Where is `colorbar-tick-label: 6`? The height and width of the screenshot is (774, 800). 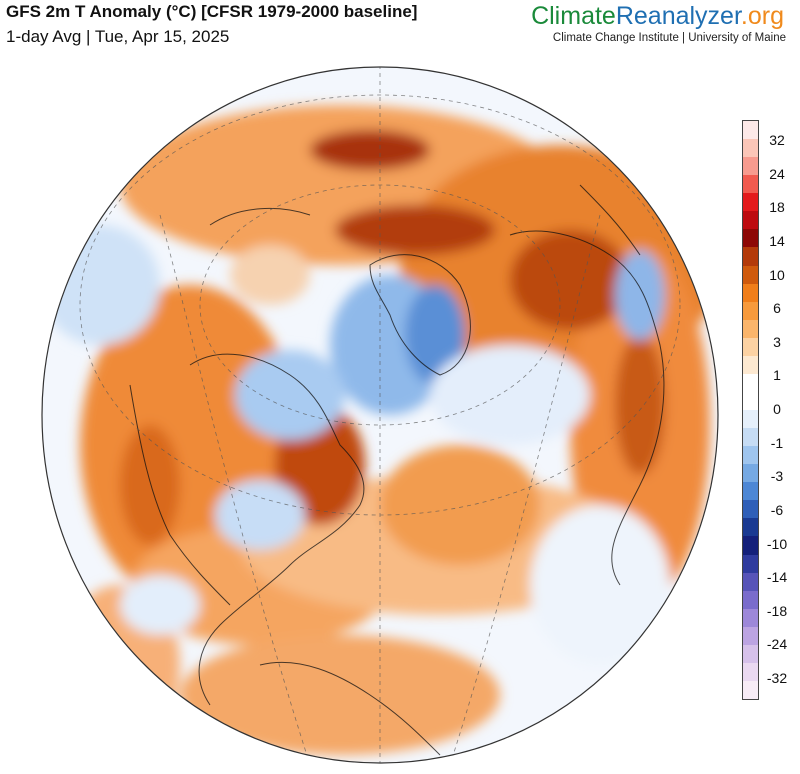
colorbar-tick-label: 6 is located at coordinates (777, 308).